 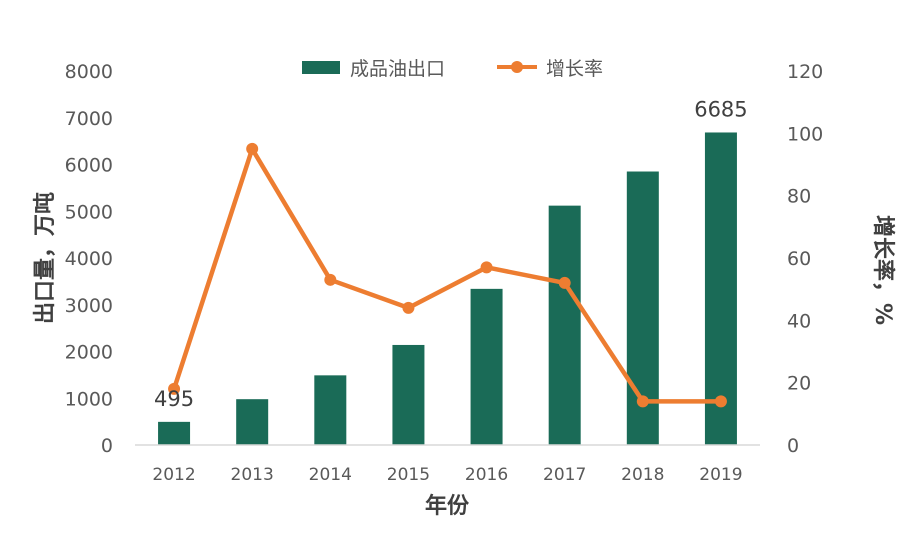 I want to click on legend-line-label: 增长率, so click(x=574, y=69).